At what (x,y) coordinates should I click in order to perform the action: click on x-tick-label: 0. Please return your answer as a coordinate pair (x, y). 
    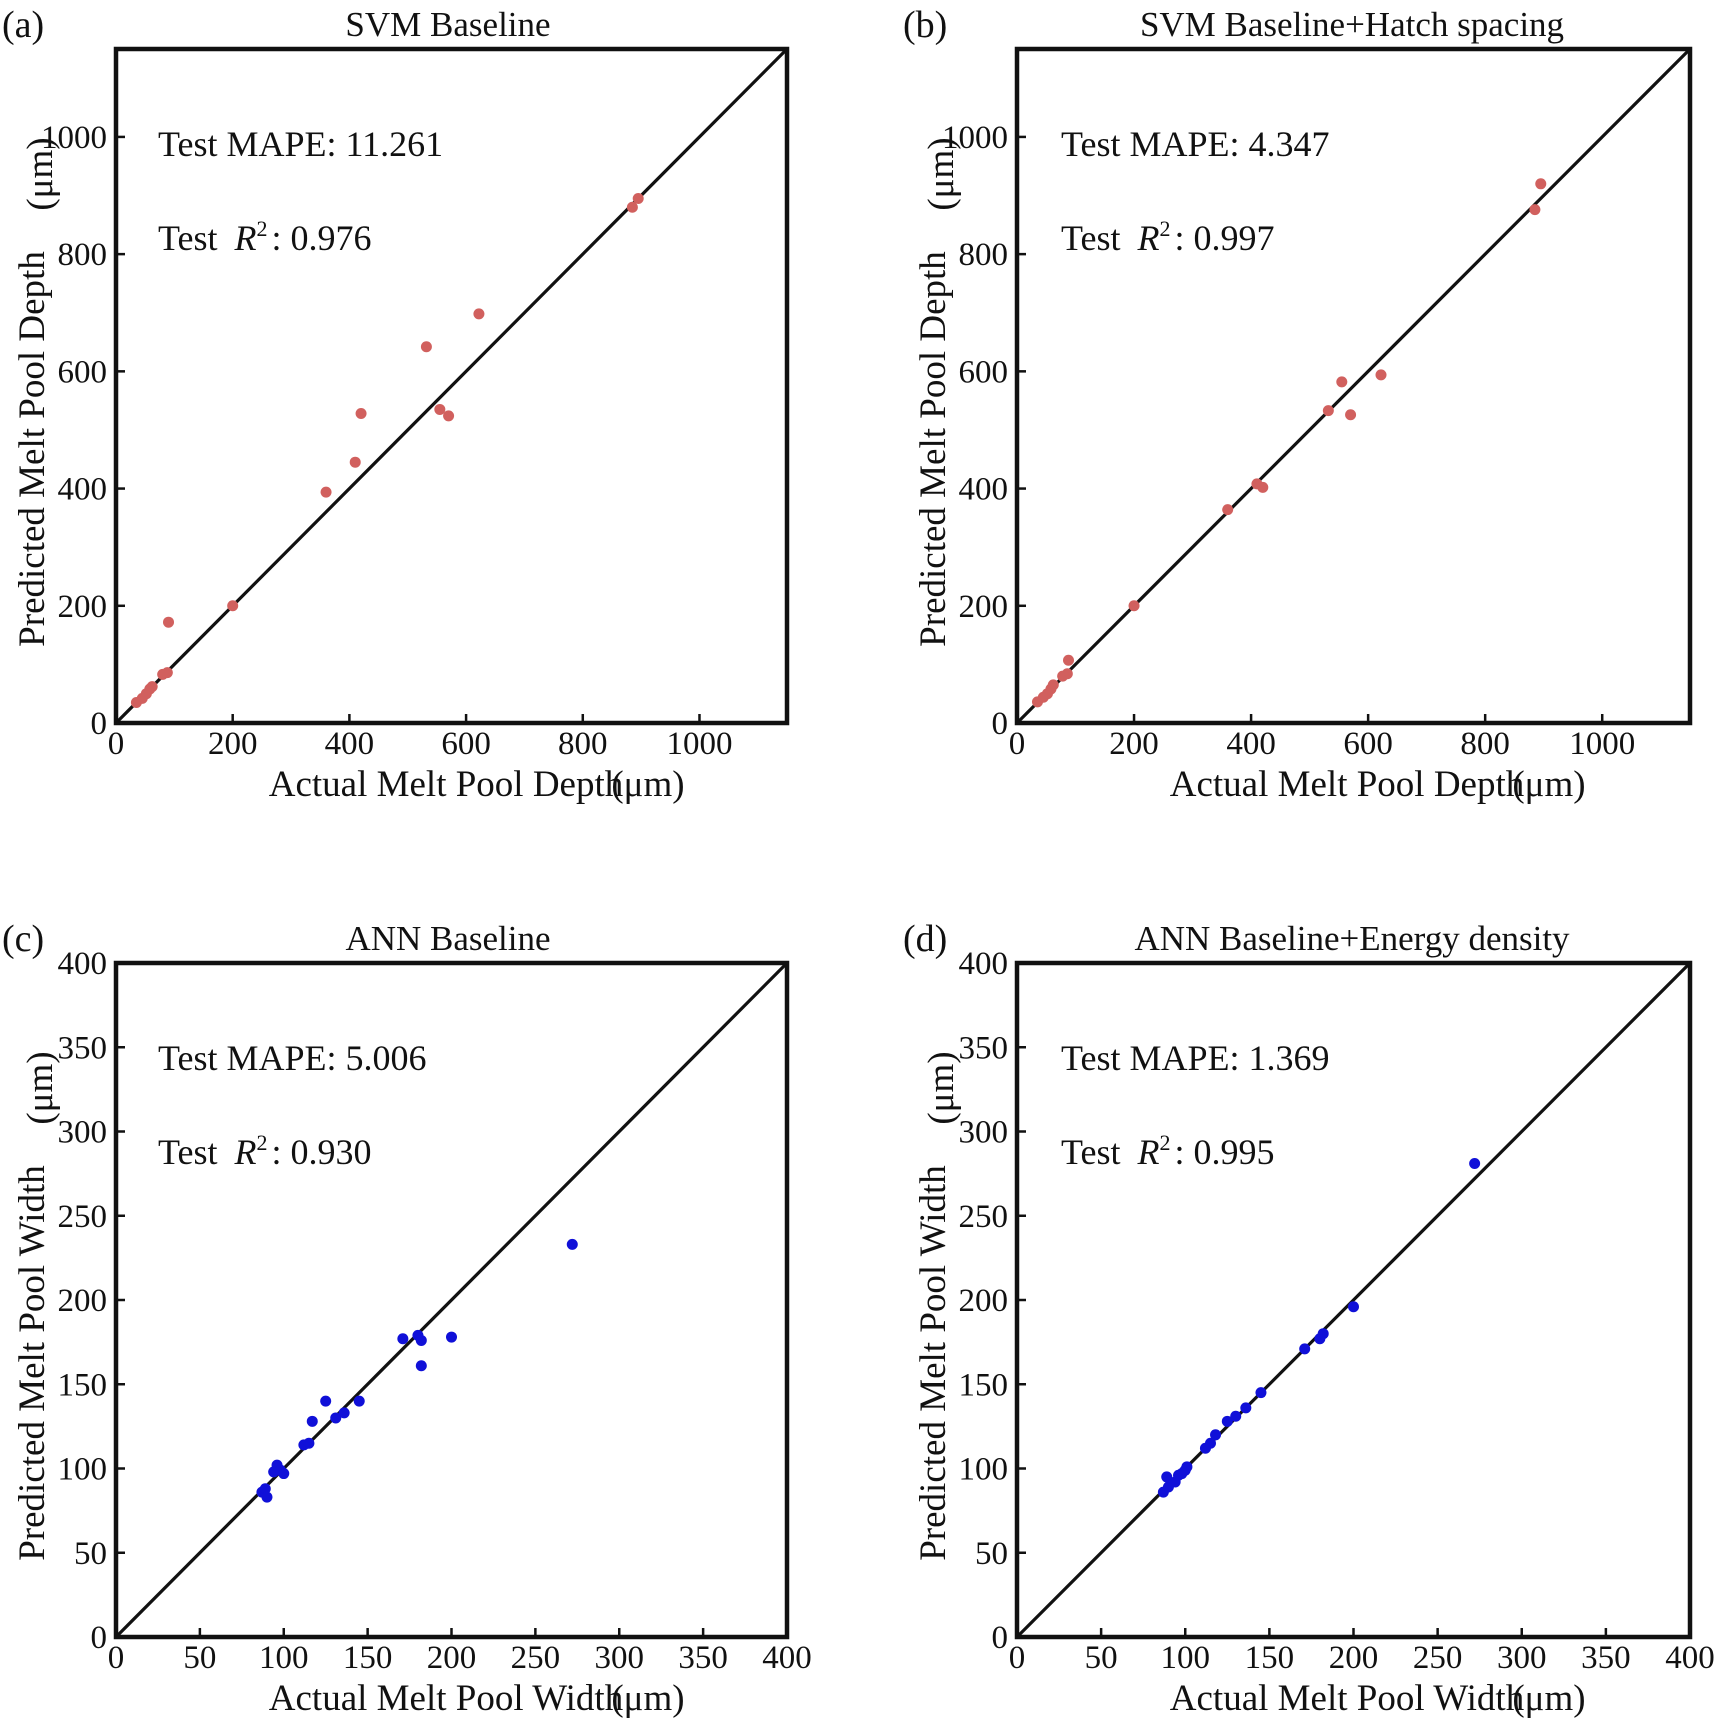
    Looking at the image, I should click on (1017, 744).